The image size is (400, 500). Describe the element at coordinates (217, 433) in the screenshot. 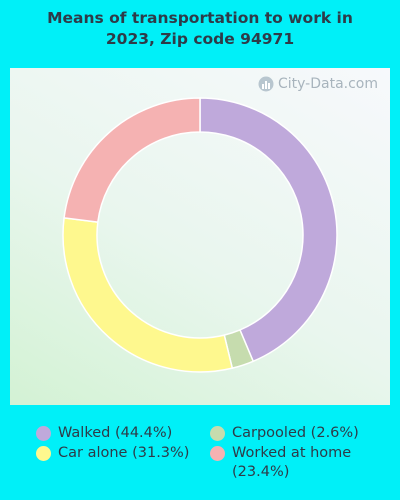

I see `legend-swatch-carpooled` at that location.